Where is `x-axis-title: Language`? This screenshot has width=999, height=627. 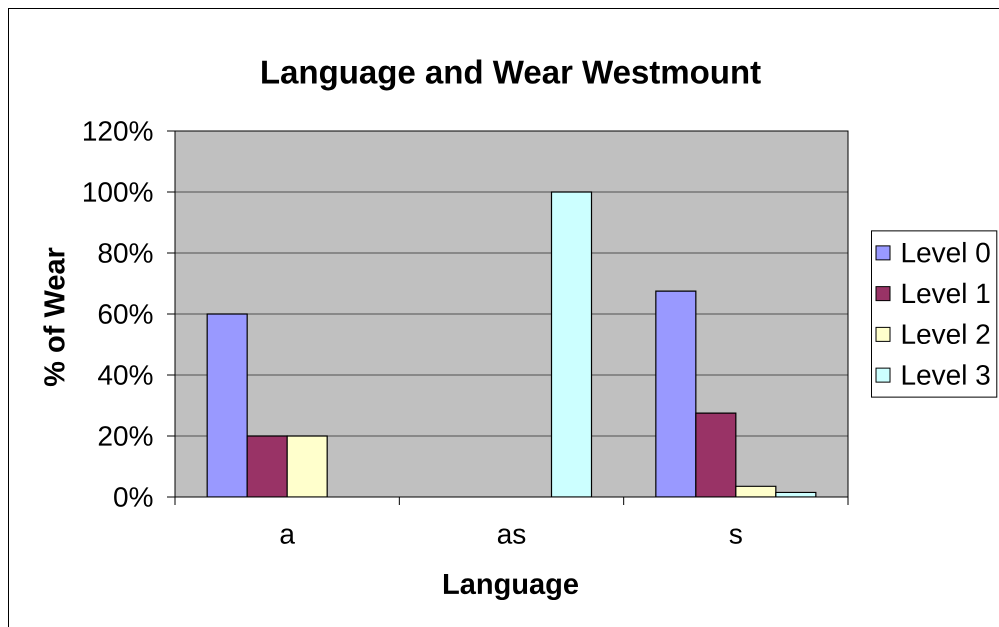 x-axis-title: Language is located at coordinates (511, 587).